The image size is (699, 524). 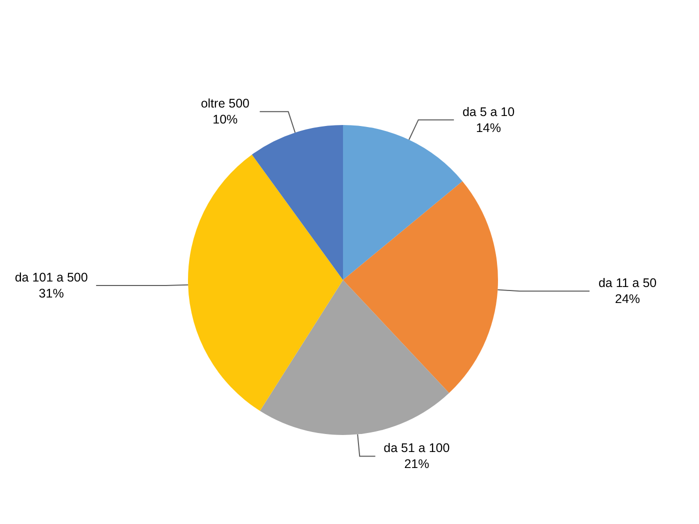 I want to click on data-label: 24%, so click(x=627, y=299).